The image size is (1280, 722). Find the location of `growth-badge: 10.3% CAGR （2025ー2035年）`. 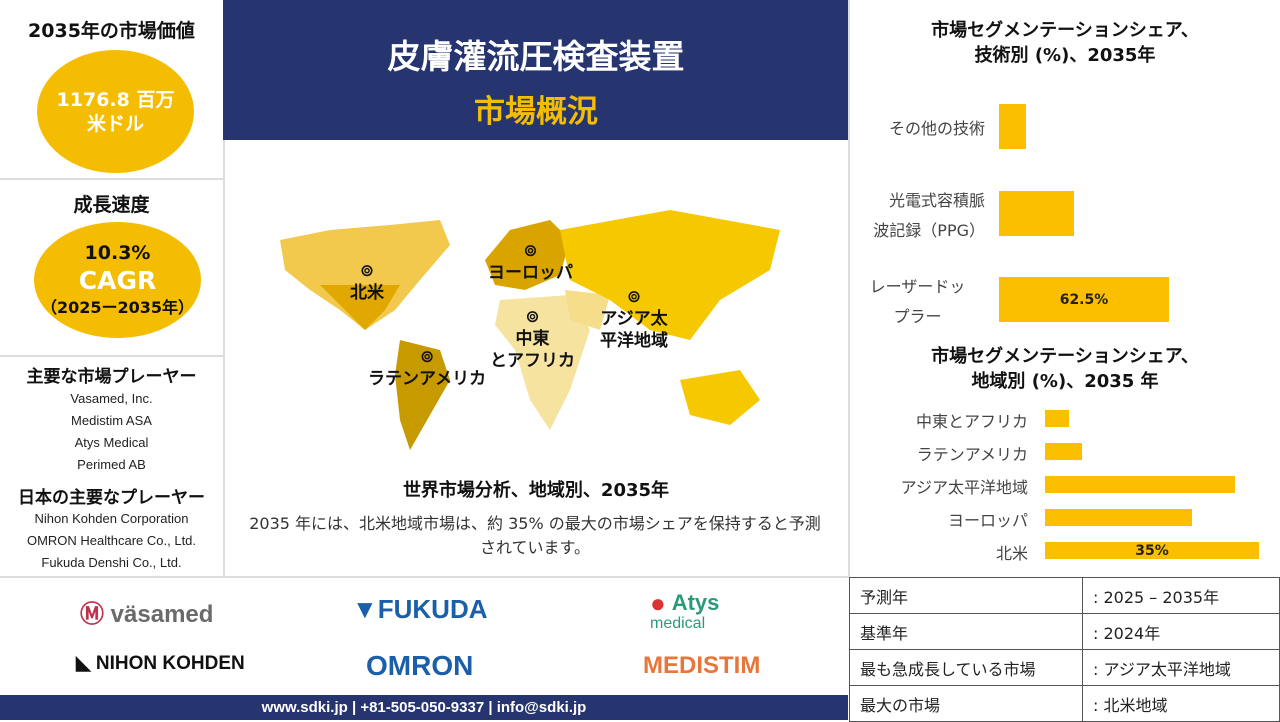

growth-badge: 10.3% CAGR （2025ー2035年） is located at coordinates (117, 280).